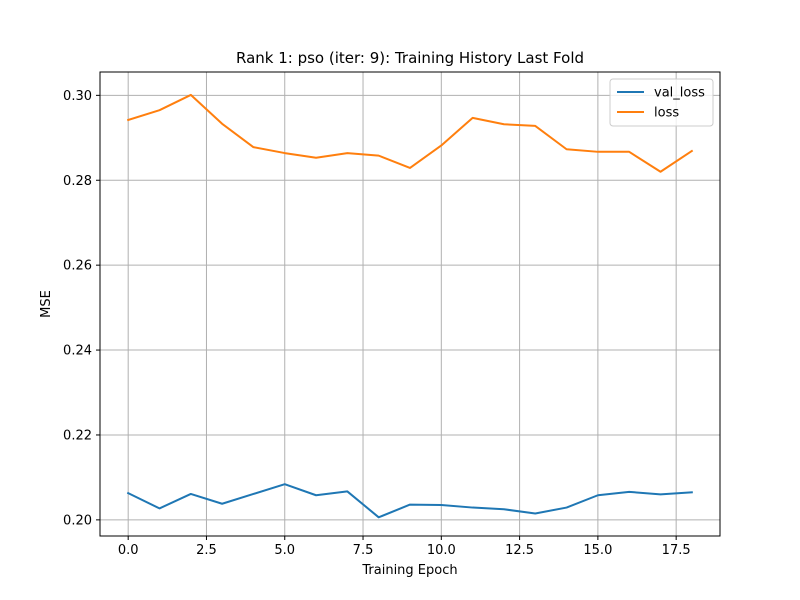 This screenshot has width=800, height=600. What do you see at coordinates (410, 133) in the screenshot?
I see `series-line-loss` at bounding box center [410, 133].